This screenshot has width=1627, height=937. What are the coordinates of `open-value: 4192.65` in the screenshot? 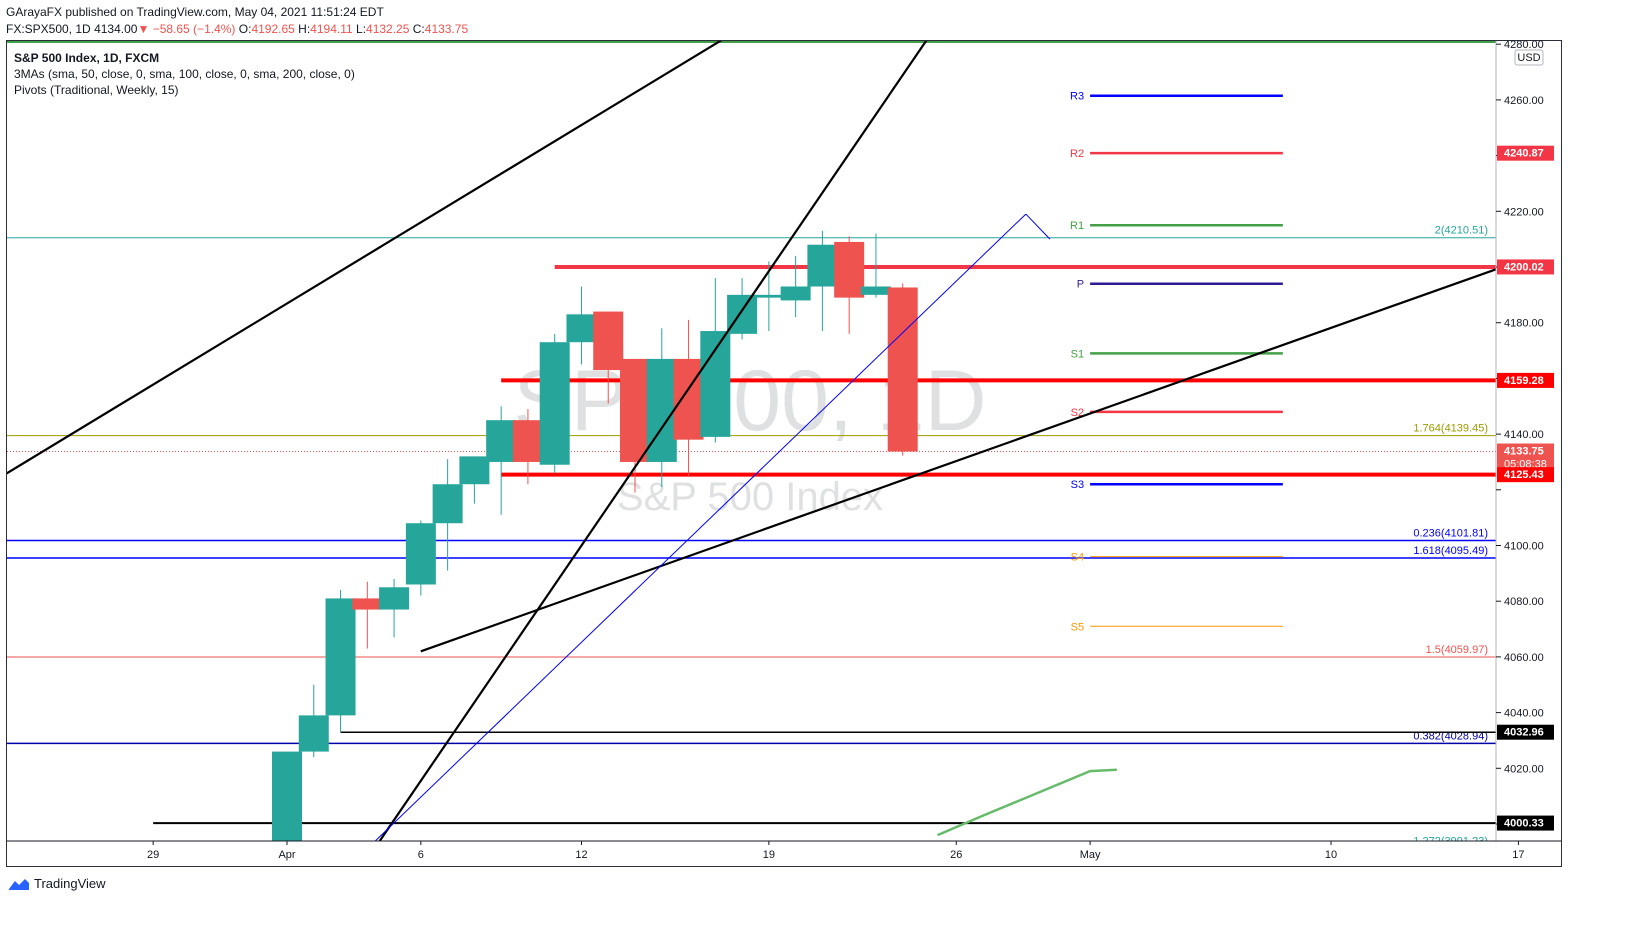 It's located at (273, 29).